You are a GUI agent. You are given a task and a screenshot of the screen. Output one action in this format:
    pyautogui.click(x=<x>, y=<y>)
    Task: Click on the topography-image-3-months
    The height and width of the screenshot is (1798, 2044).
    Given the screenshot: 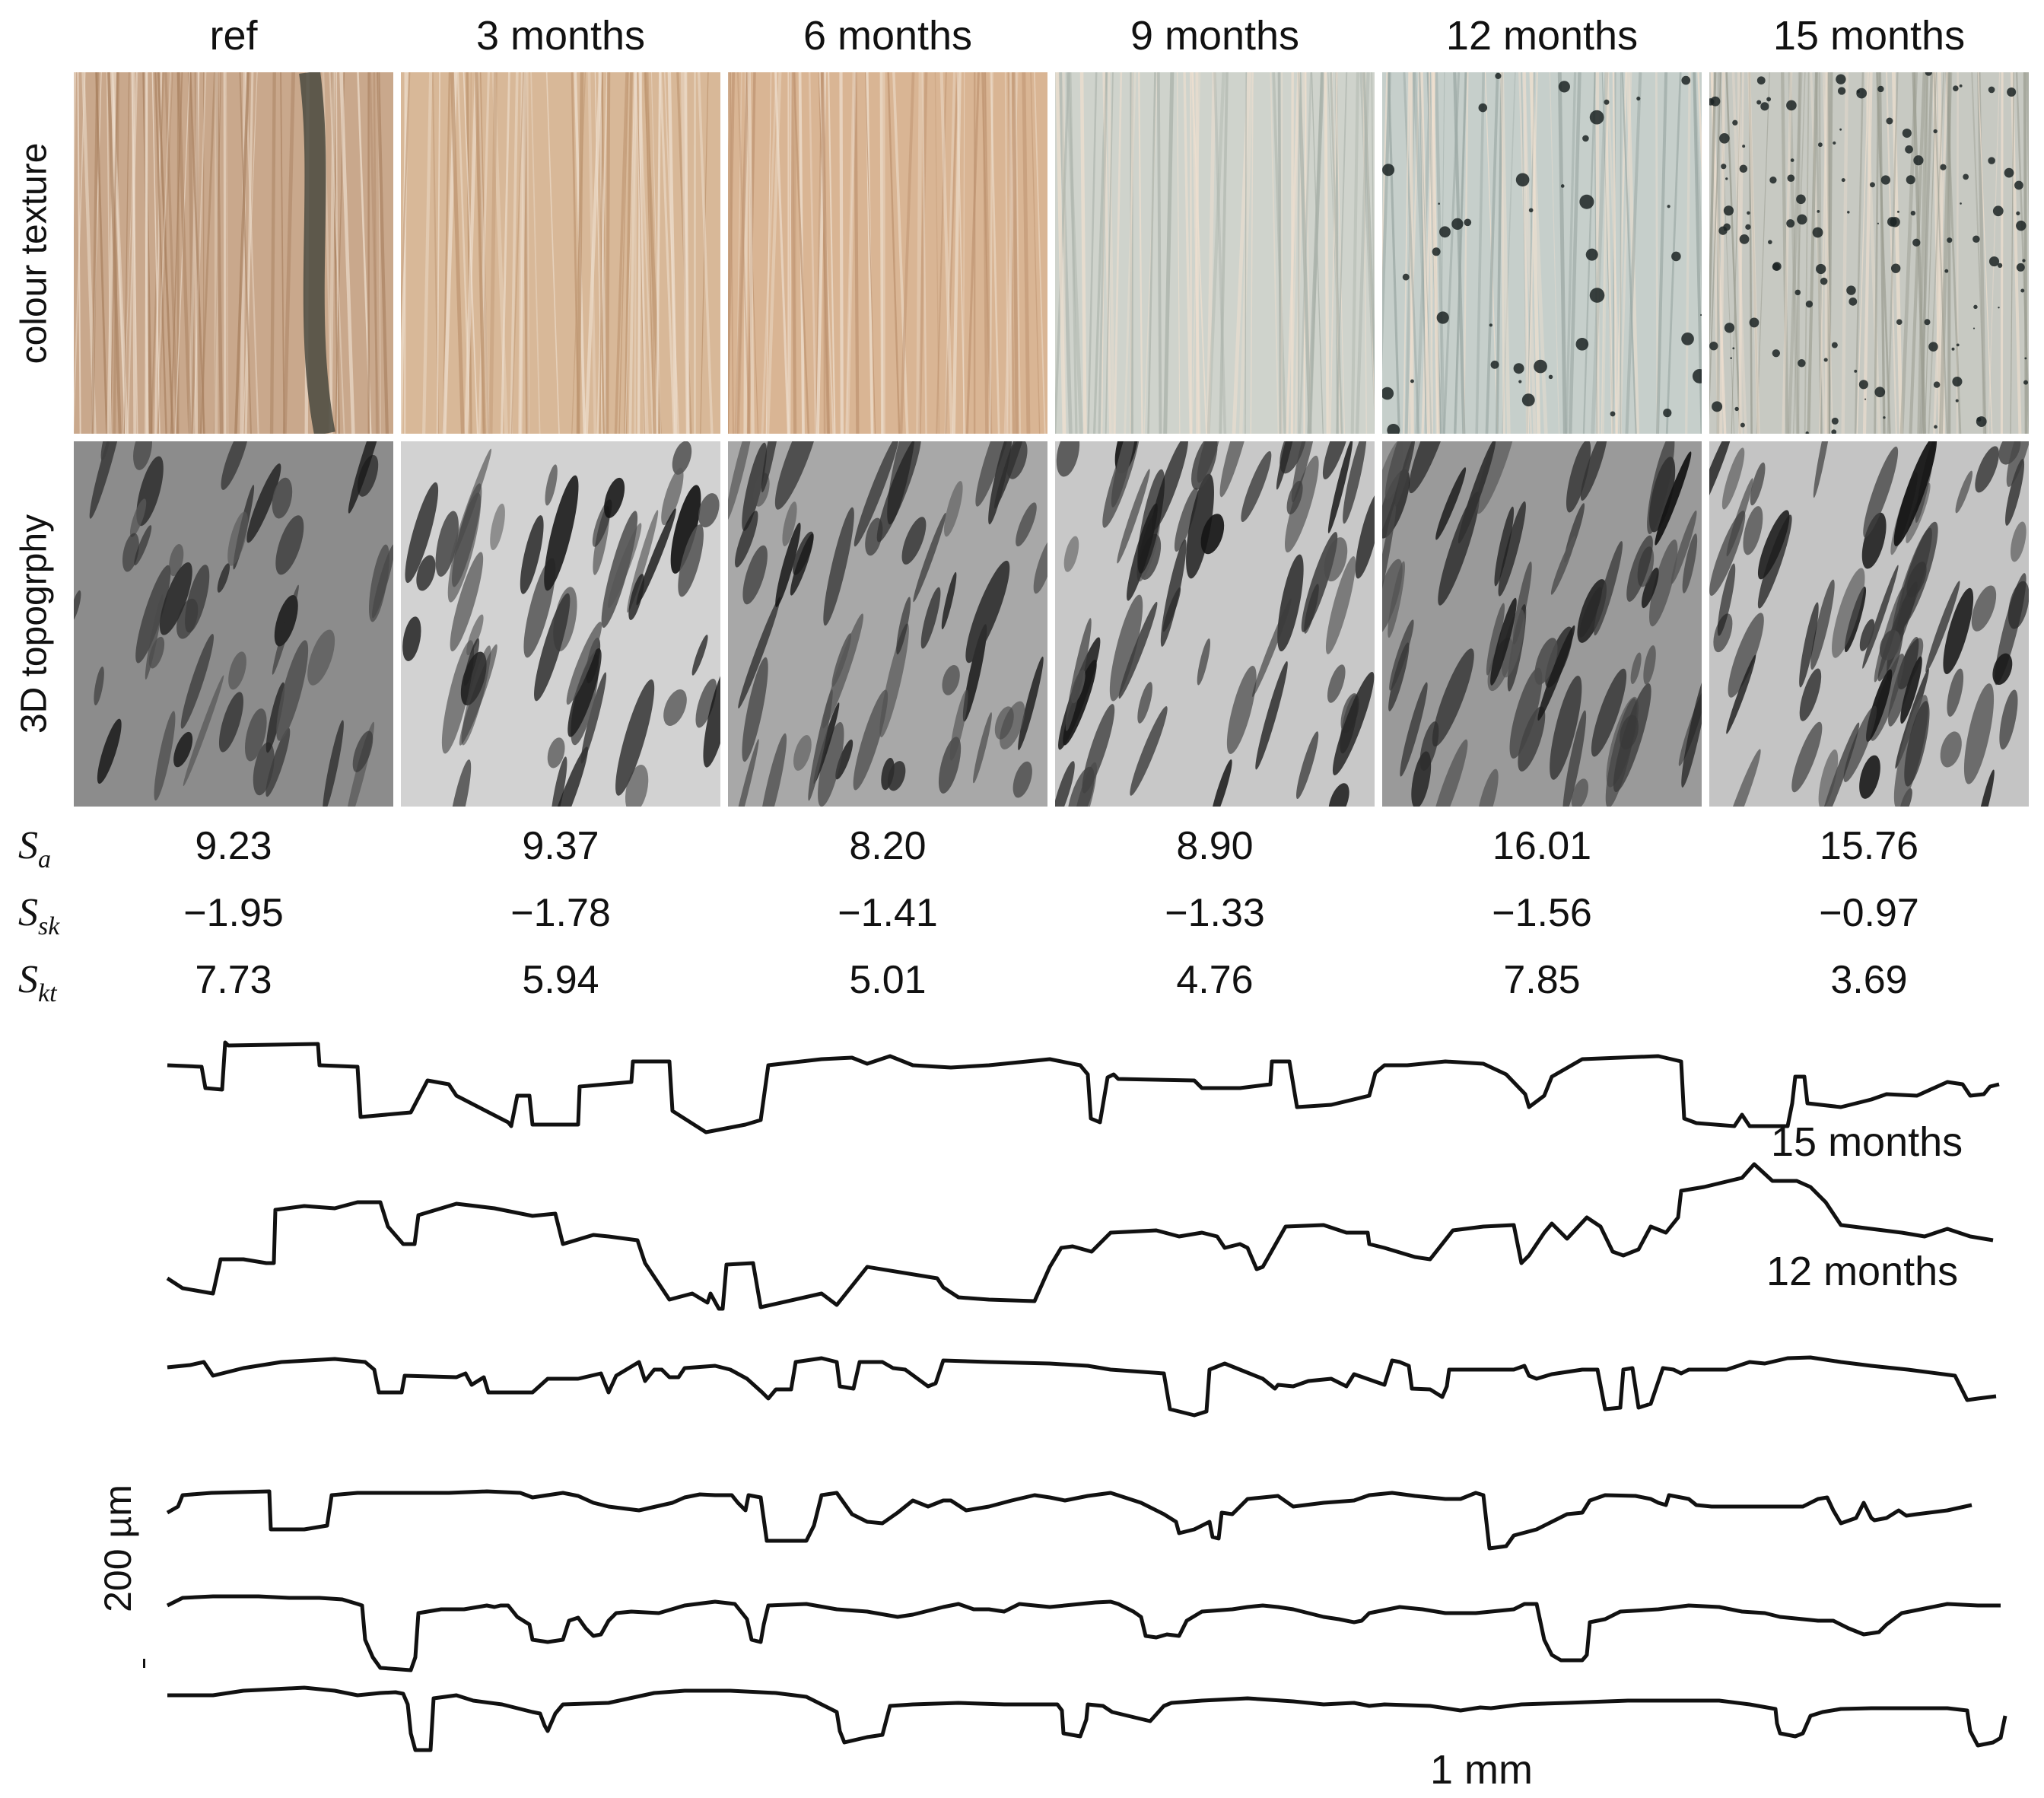 What is the action you would take?
    pyautogui.click(x=560, y=624)
    